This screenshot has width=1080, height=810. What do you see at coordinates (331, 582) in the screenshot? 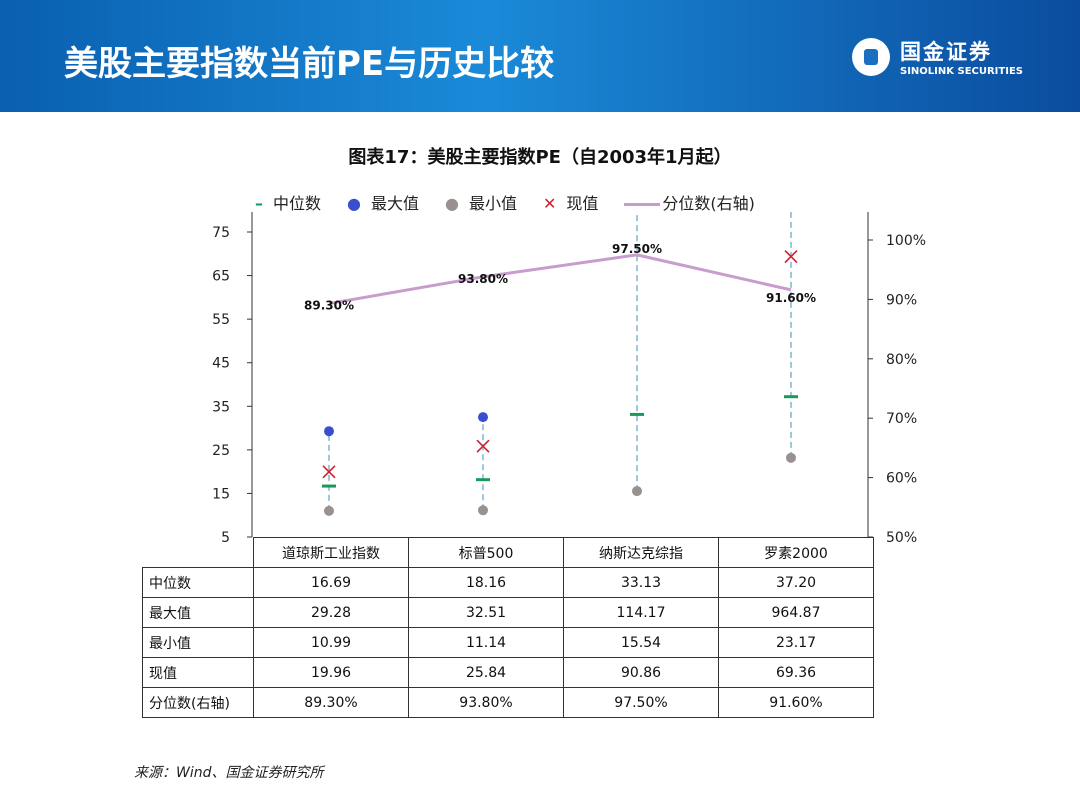
I see `table-cell: 16.69` at bounding box center [331, 582].